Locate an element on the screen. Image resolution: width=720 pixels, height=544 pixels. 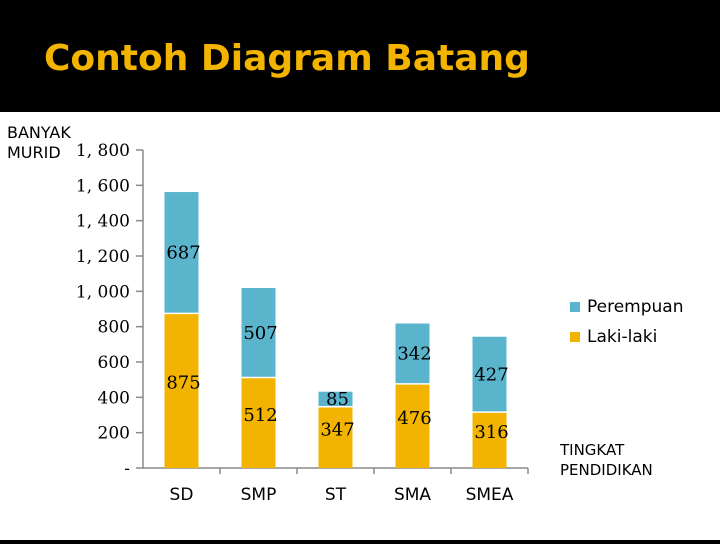
data-label-laki-laki: 347 is located at coordinates (337, 429).